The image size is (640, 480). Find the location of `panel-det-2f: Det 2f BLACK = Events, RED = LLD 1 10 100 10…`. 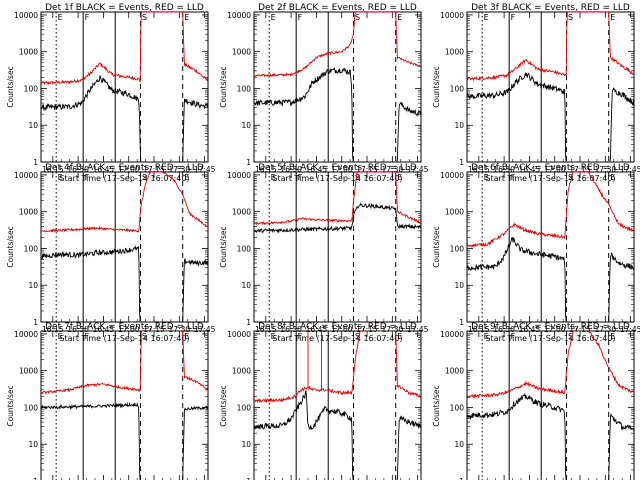

panel-det-2f: Det 2f BLACK = Events, RED = LLD 1 10 100 10… is located at coordinates (324, 93).